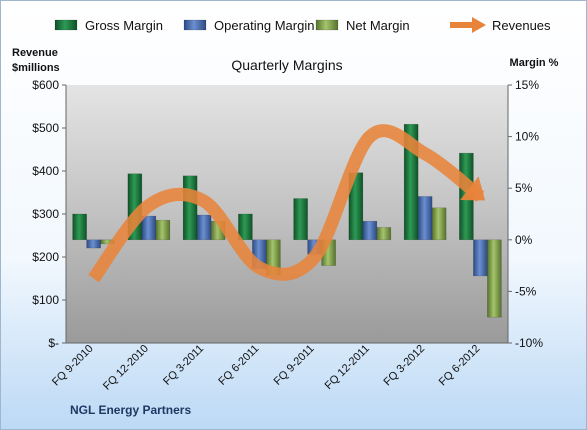 This screenshot has height=430, width=587. What do you see at coordinates (35, 53) in the screenshot?
I see `left-axis-label: Revenue` at bounding box center [35, 53].